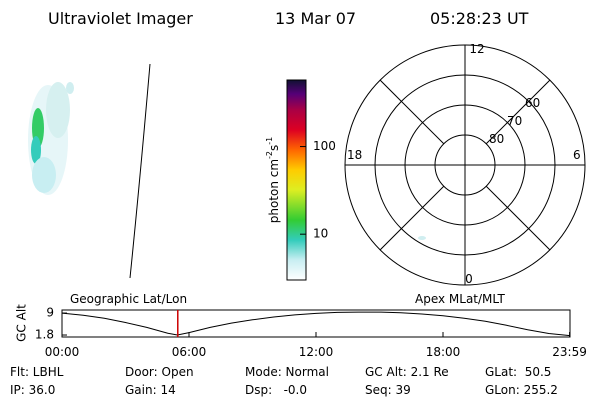  What do you see at coordinates (354, 155) in the screenshot?
I see `mlt-label: 18` at bounding box center [354, 155].